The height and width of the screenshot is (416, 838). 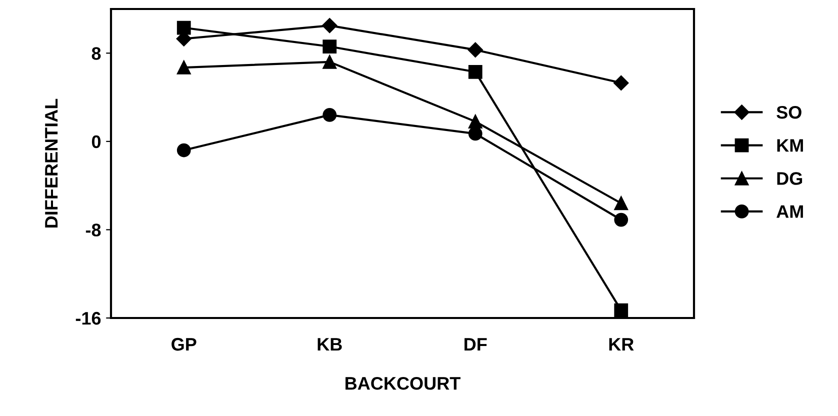 I want to click on legend-label: KM, so click(x=790, y=145).